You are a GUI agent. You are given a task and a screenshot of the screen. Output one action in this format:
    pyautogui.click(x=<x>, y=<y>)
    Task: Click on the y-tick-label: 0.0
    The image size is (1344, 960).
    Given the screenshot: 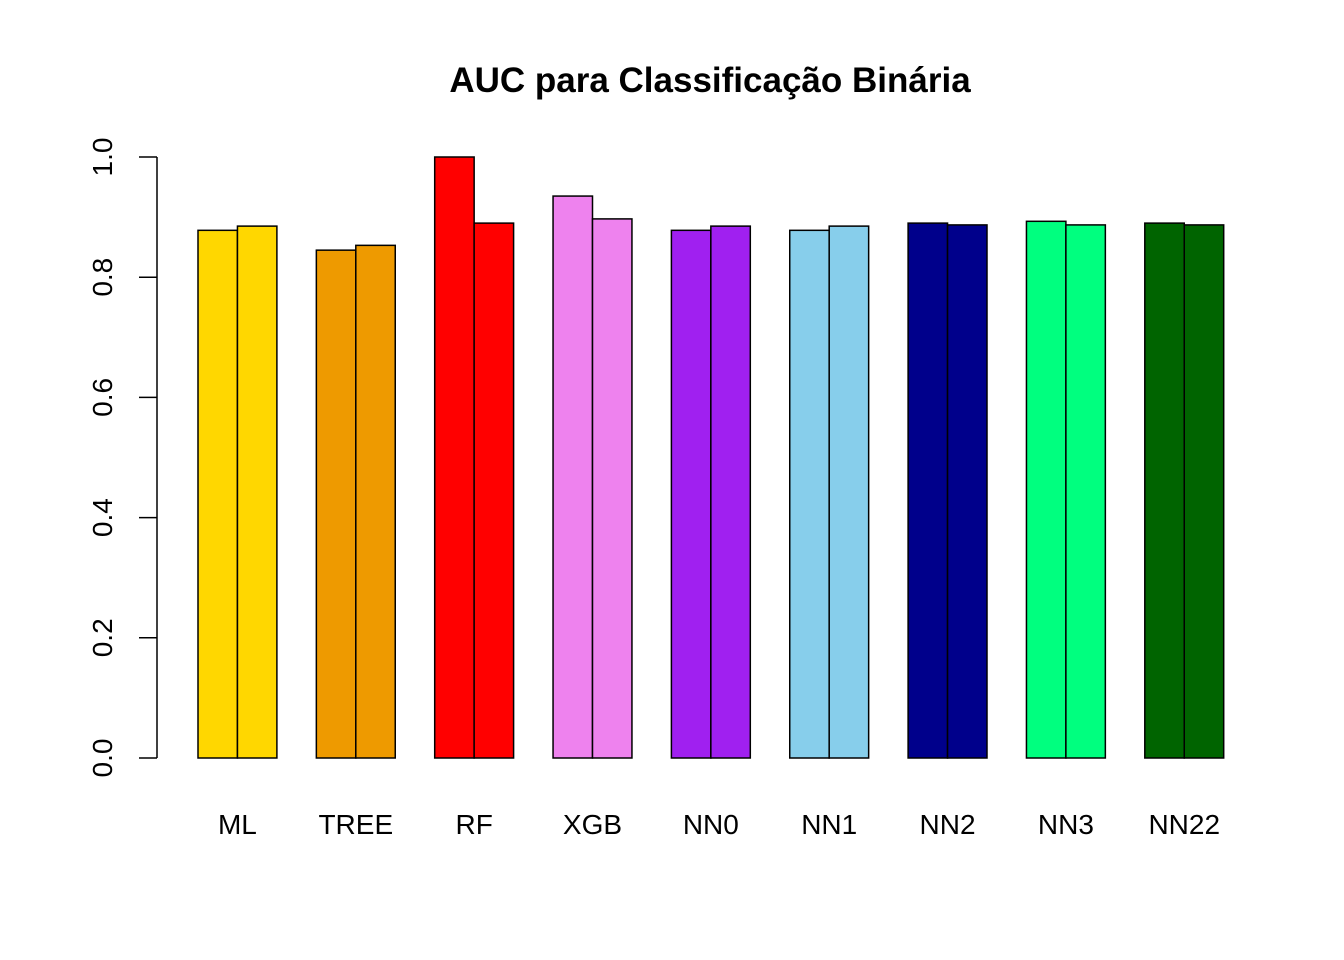 What is the action you would take?
    pyautogui.click(x=102, y=758)
    